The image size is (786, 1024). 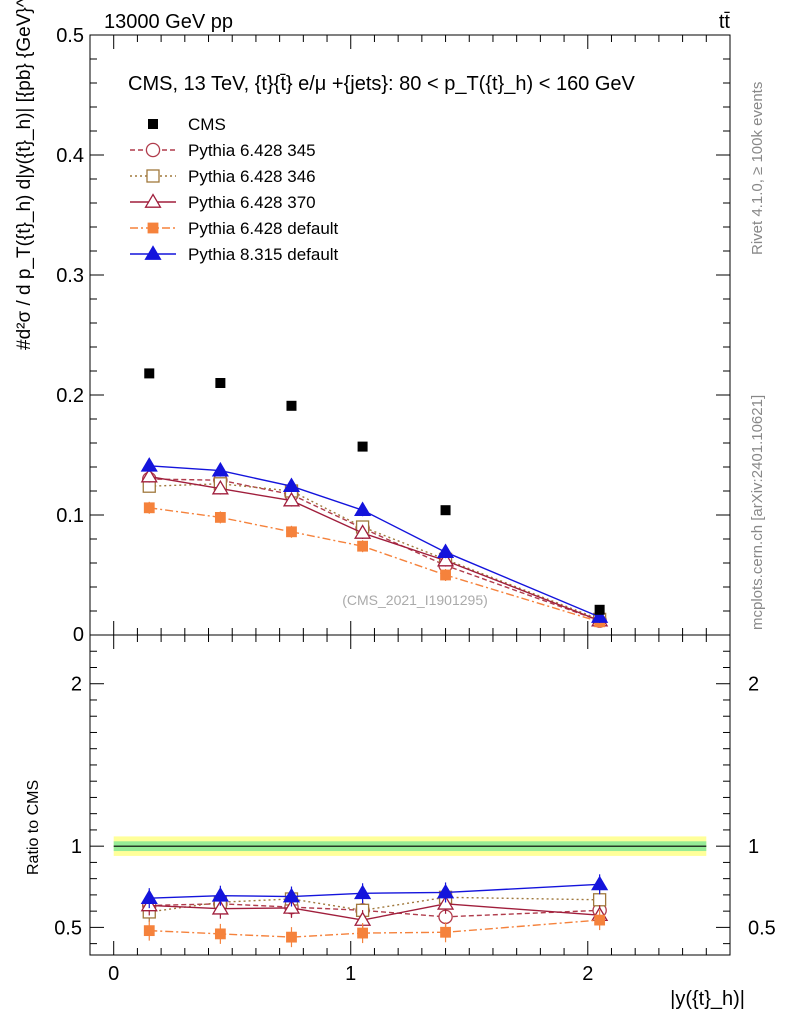 I want to click on legend-label-p6-346: Pythia 6.428 346, so click(x=252, y=176).